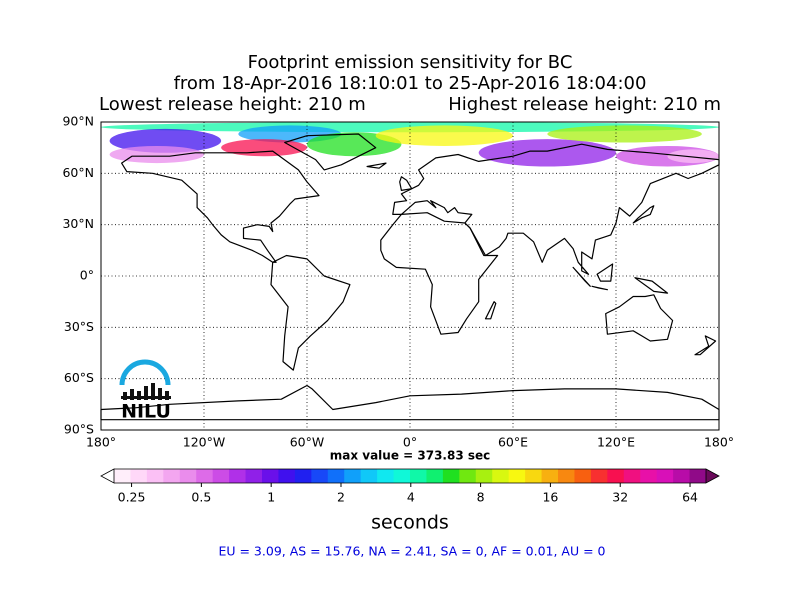 This screenshot has height=600, width=800. Describe the element at coordinates (307, 442) in the screenshot. I see `x-tick-label: 60°W` at that location.